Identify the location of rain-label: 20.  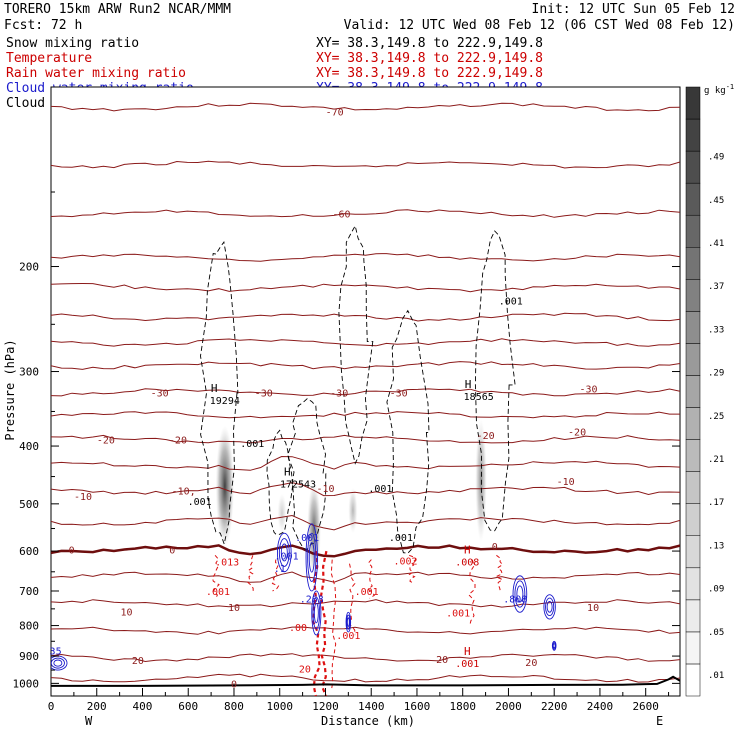
(305, 670).